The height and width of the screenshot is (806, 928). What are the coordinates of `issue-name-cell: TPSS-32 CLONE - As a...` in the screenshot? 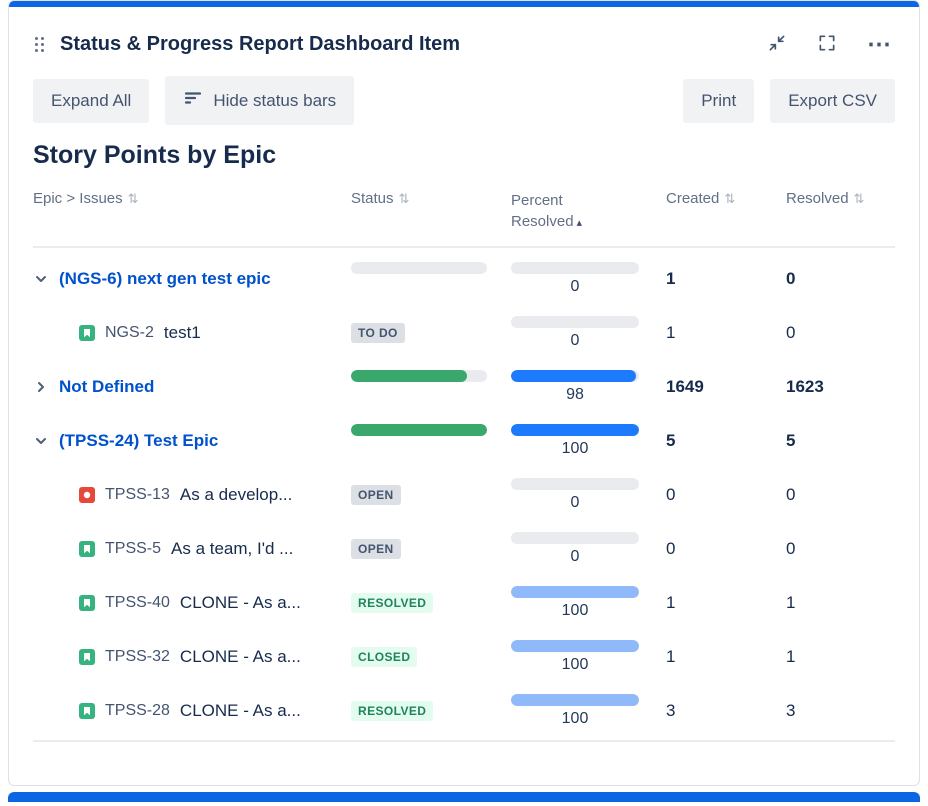 It's located at (192, 657).